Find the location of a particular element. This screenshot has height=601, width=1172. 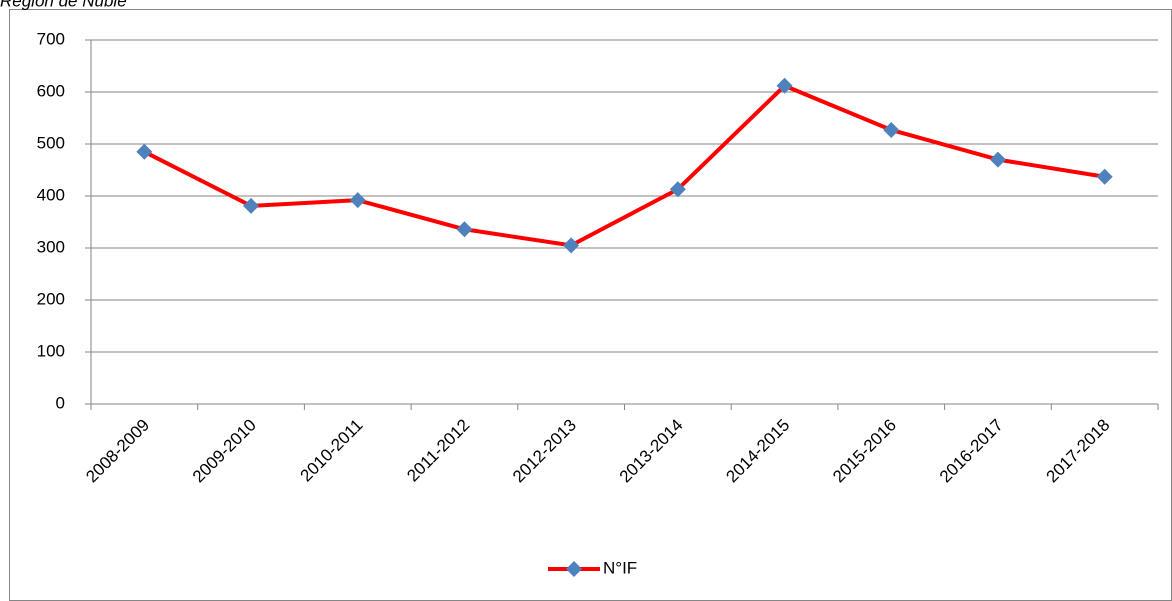

legend-label: N°IF is located at coordinates (620, 567).